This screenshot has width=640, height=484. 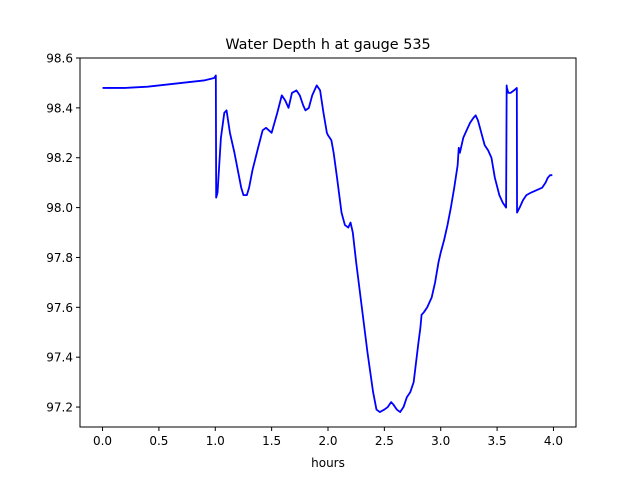 What do you see at coordinates (102, 441) in the screenshot?
I see `x-tick-label: 0.0` at bounding box center [102, 441].